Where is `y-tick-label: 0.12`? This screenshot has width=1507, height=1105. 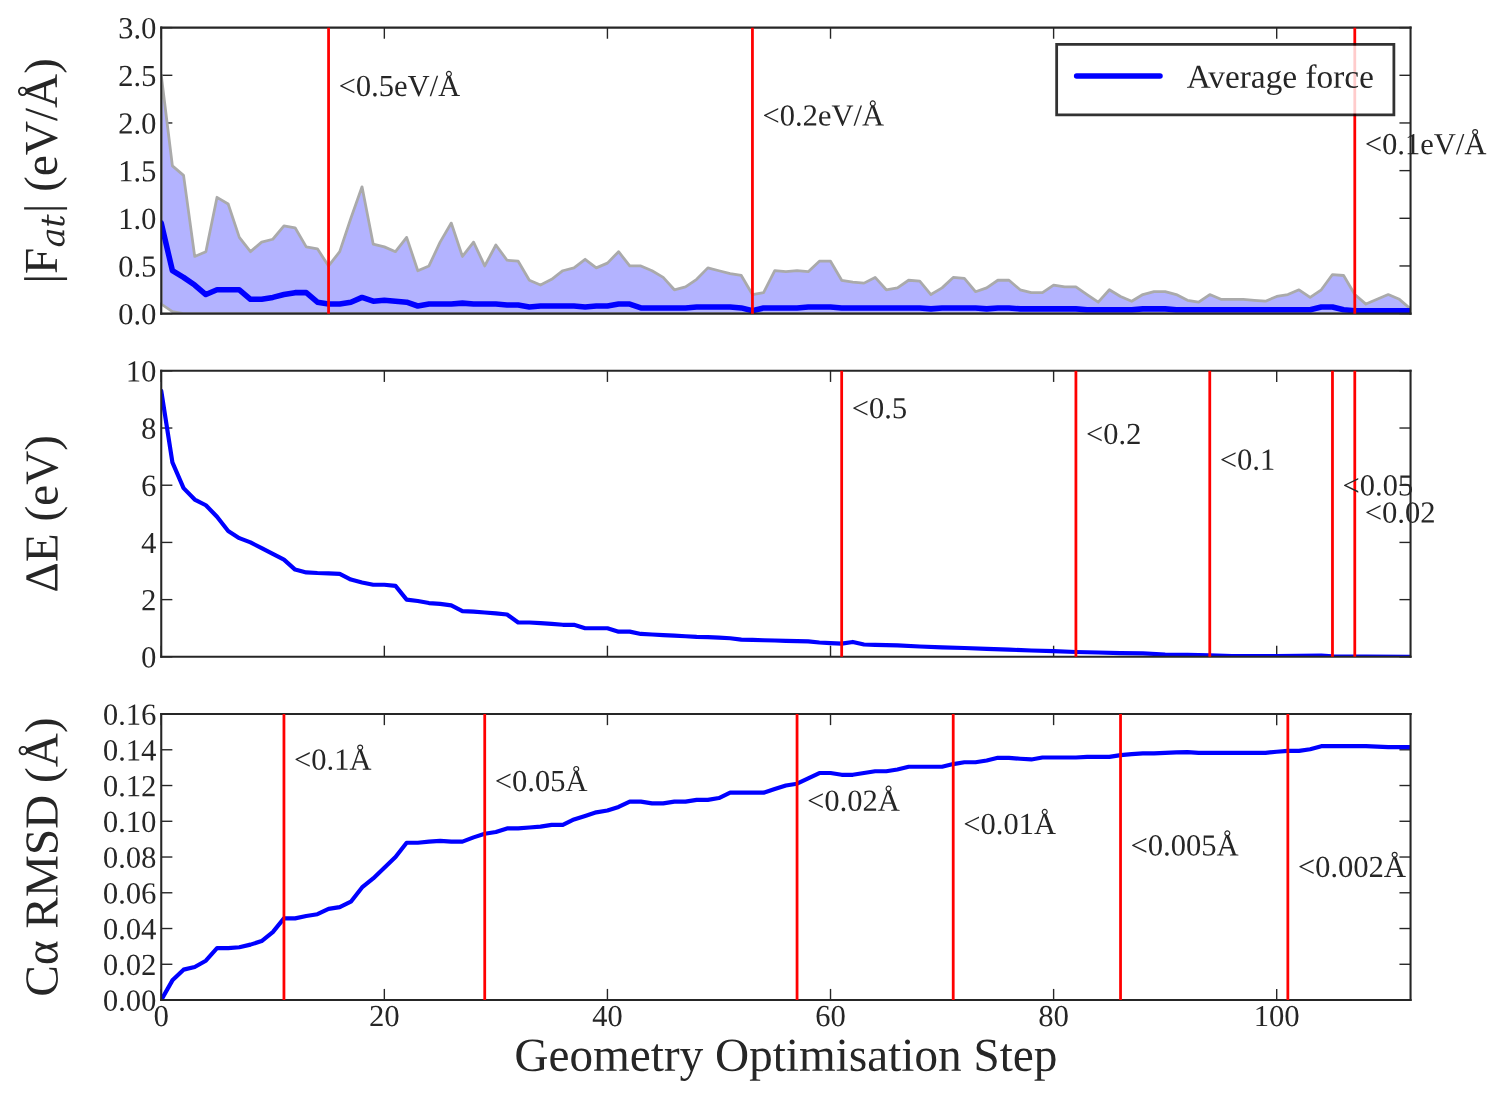
y-tick-label: 0.12 is located at coordinates (129, 786).